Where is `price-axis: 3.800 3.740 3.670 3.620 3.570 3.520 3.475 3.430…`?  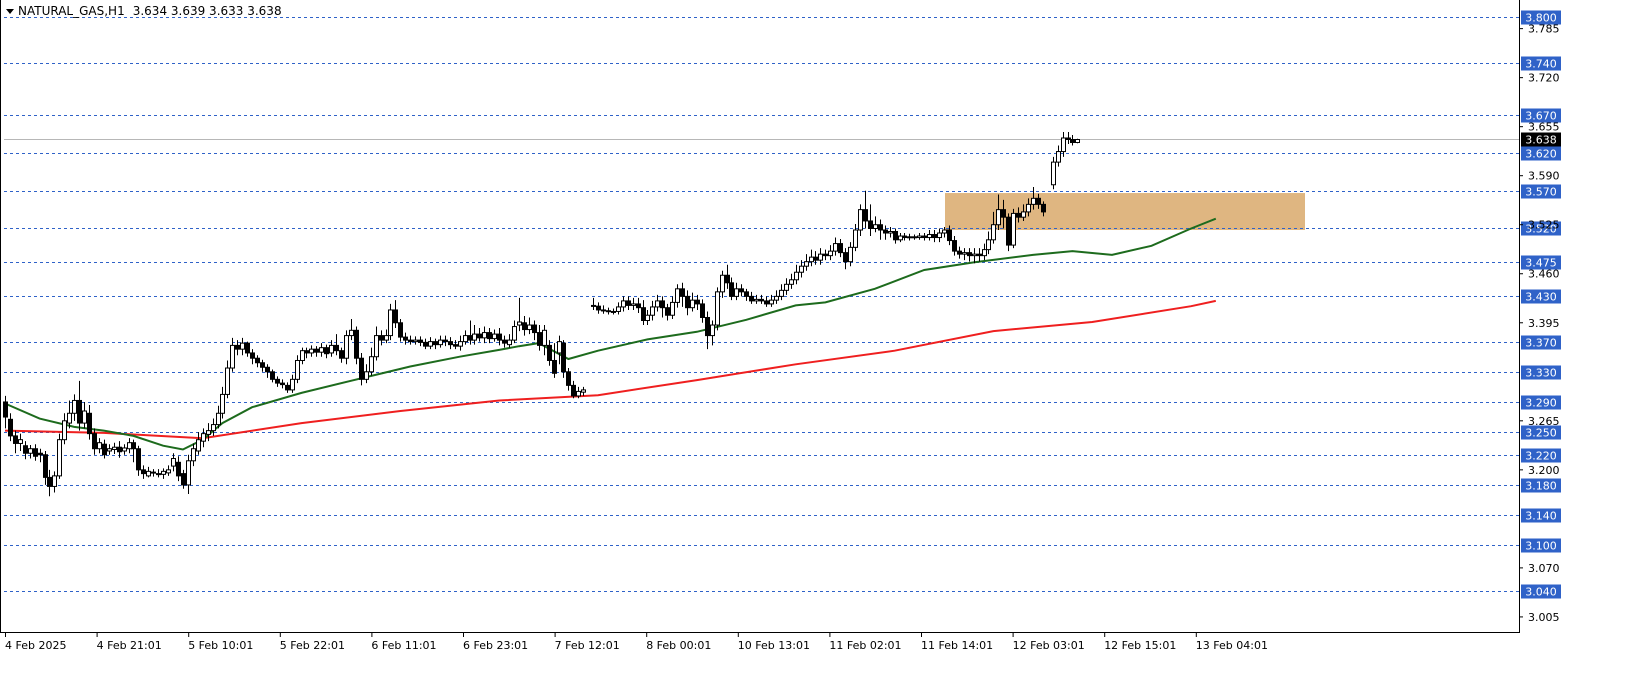
price-axis: 3.800 3.740 3.670 3.620 3.570 3.520 3.475 3.430… is located at coordinates (1540, 317).